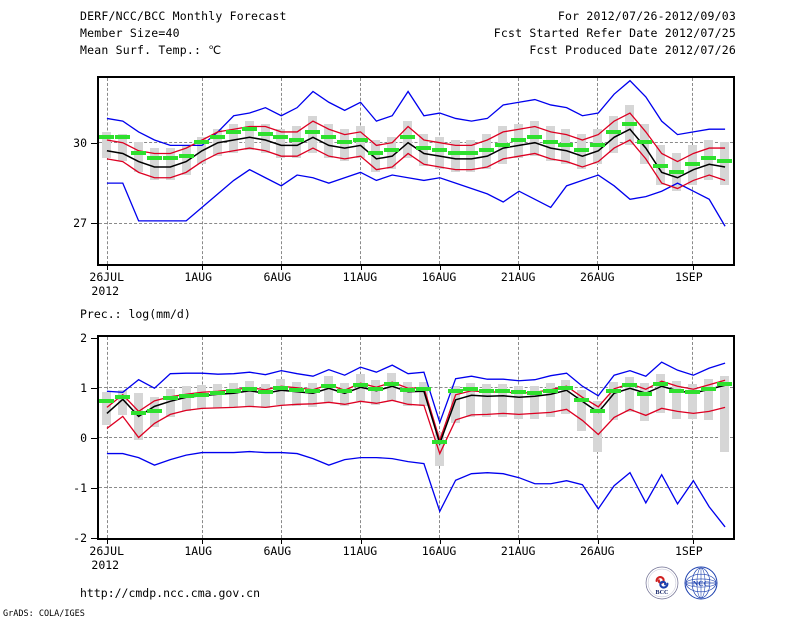 Image resolution: width=800 pixels, height=619 pixels. Describe the element at coordinates (44, 614) in the screenshot. I see `grads-credit: GrADS: COLA/IGES` at that location.